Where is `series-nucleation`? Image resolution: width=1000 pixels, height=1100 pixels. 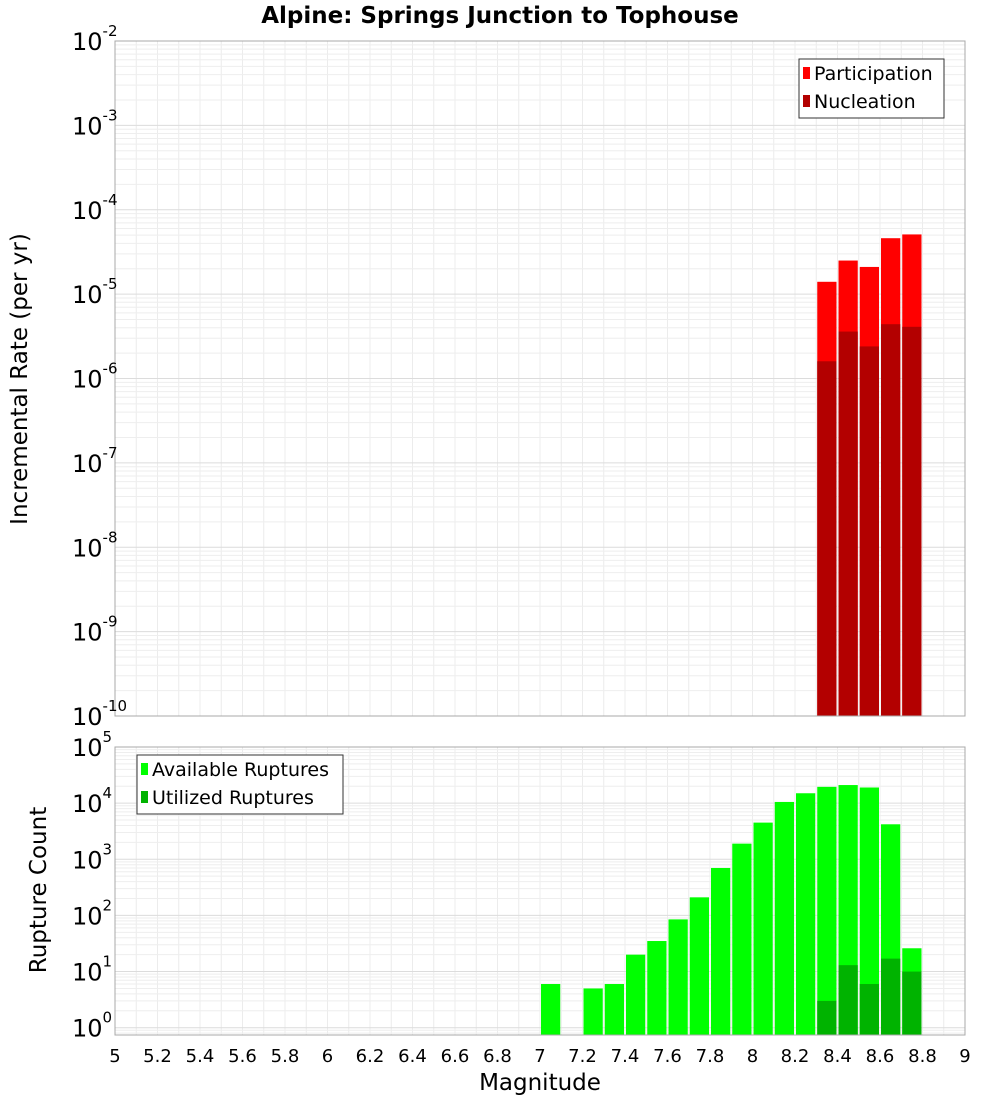 series-nucleation is located at coordinates (869, 520).